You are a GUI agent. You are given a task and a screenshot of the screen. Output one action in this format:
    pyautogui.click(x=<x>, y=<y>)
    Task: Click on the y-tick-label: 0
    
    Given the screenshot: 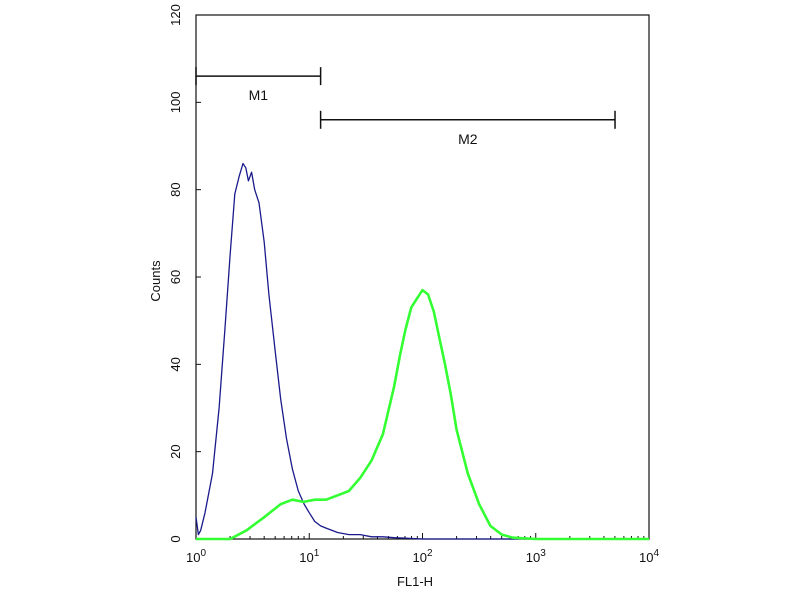 What is the action you would take?
    pyautogui.click(x=175, y=538)
    